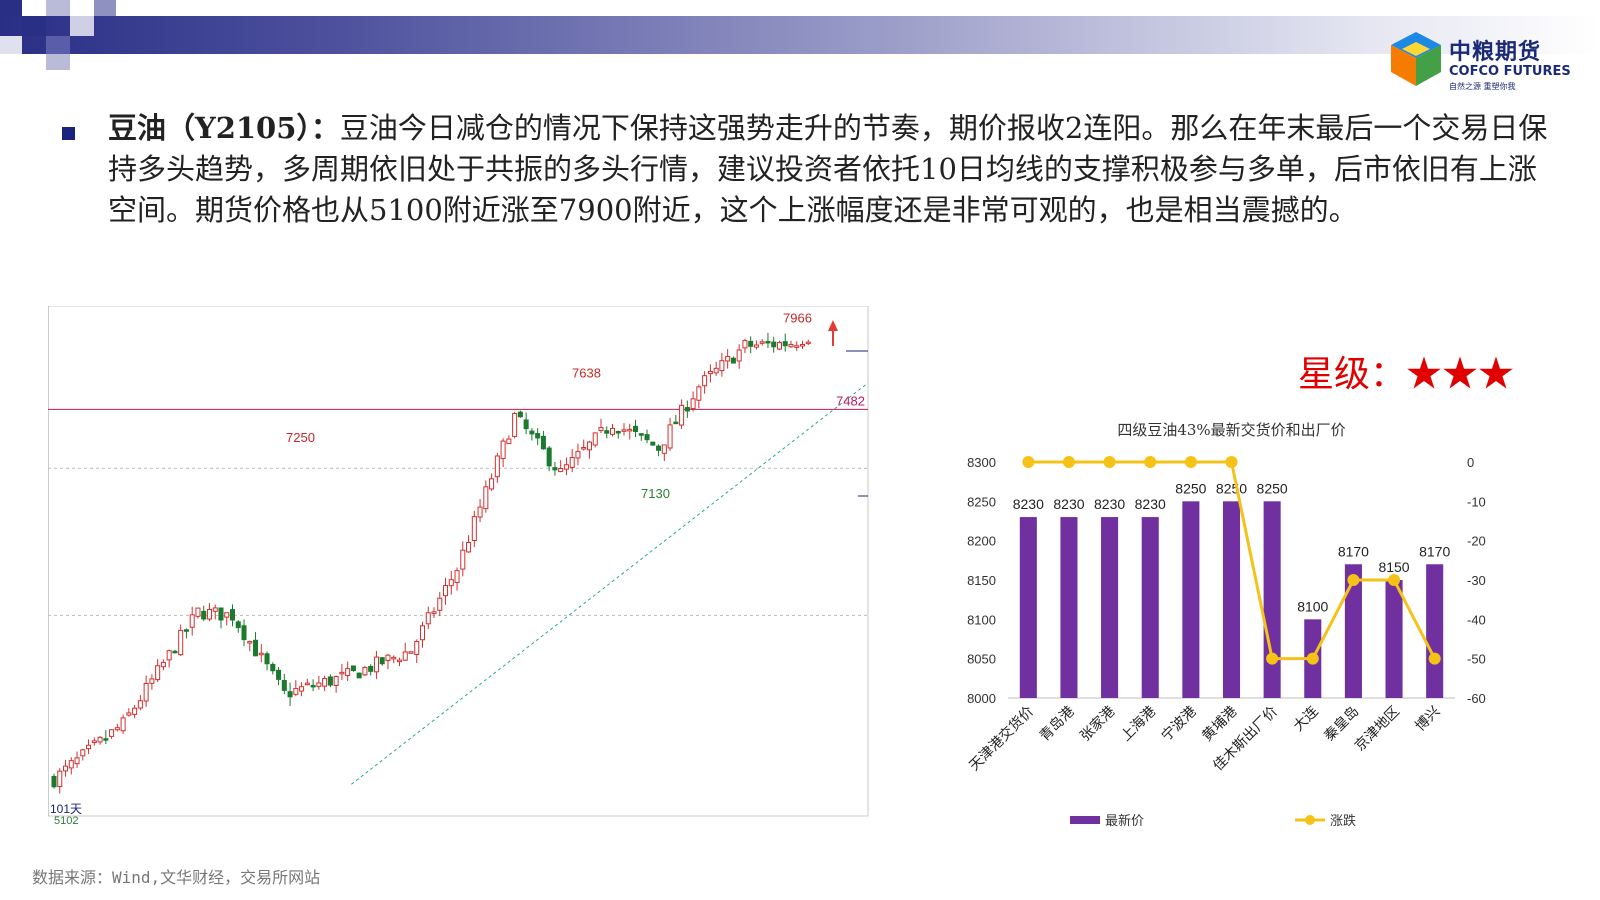 The width and height of the screenshot is (1600, 900). What do you see at coordinates (1495, 52) in the screenshot?
I see `logo-cn-text: 中粮期货` at bounding box center [1495, 52].